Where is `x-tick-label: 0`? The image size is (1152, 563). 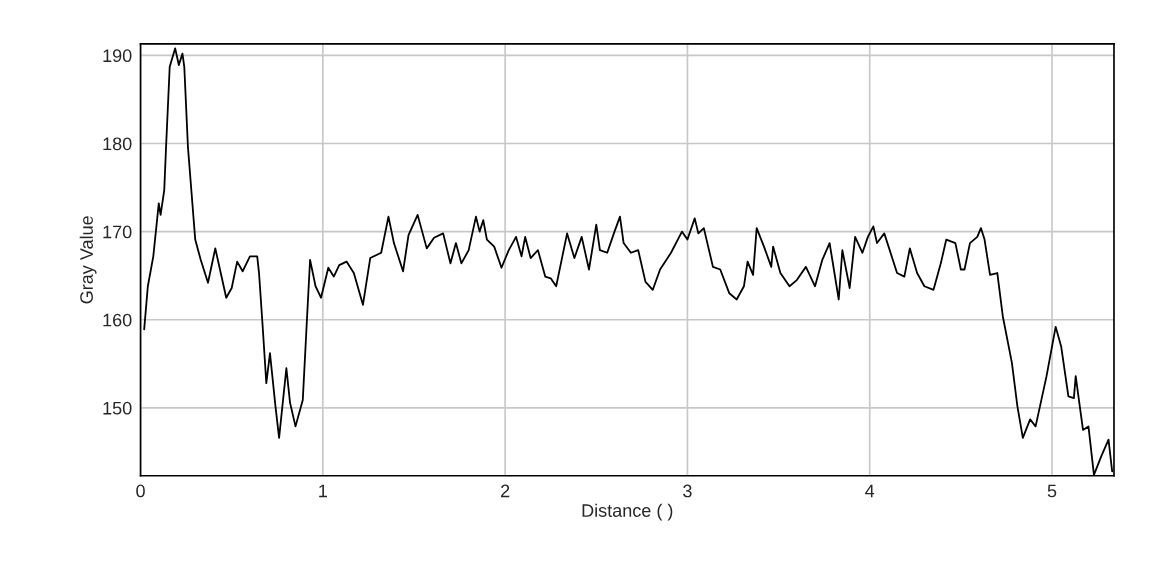 x-tick-label: 0 is located at coordinates (140, 491).